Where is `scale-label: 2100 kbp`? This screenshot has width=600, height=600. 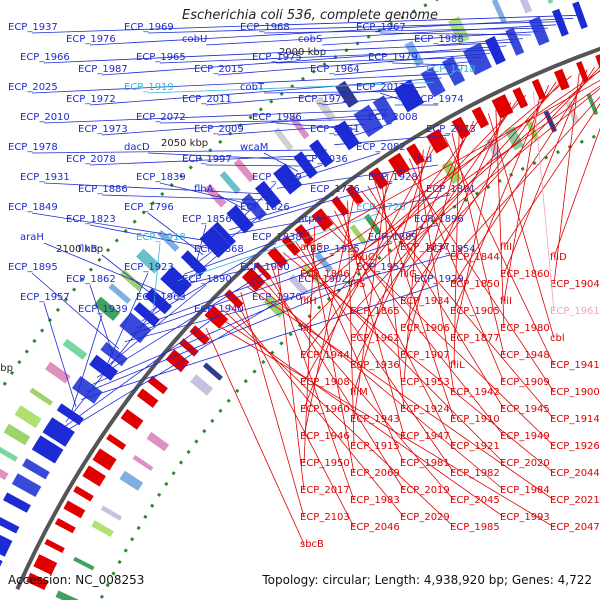 scale-label: 2100 kbp is located at coordinates (79, 249).